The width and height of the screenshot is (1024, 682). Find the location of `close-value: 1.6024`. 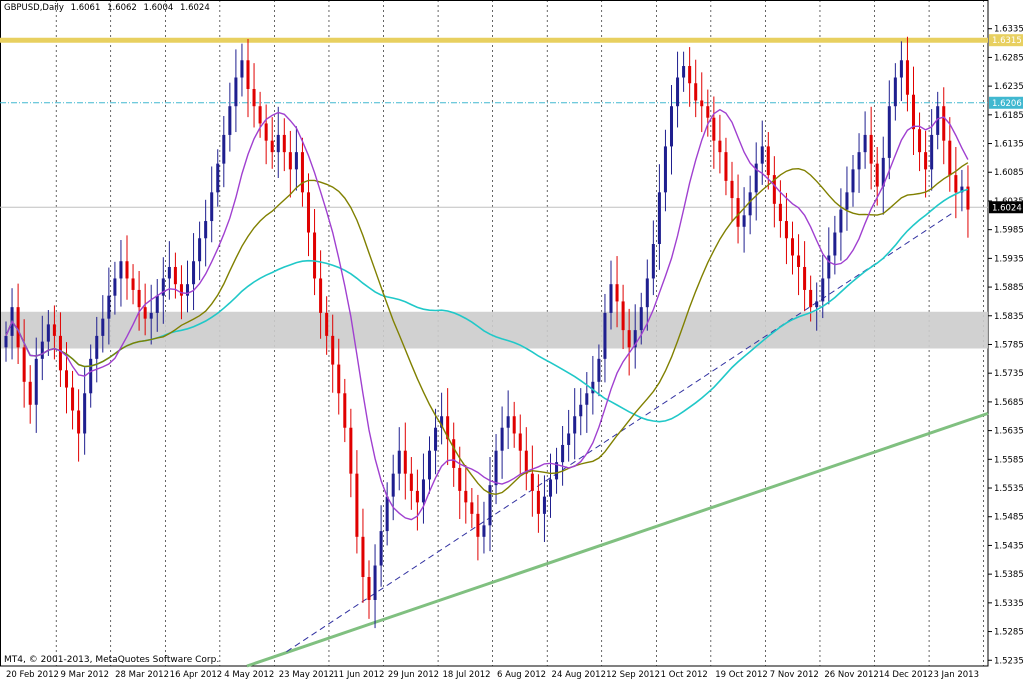

close-value: 1.6024 is located at coordinates (194, 8).